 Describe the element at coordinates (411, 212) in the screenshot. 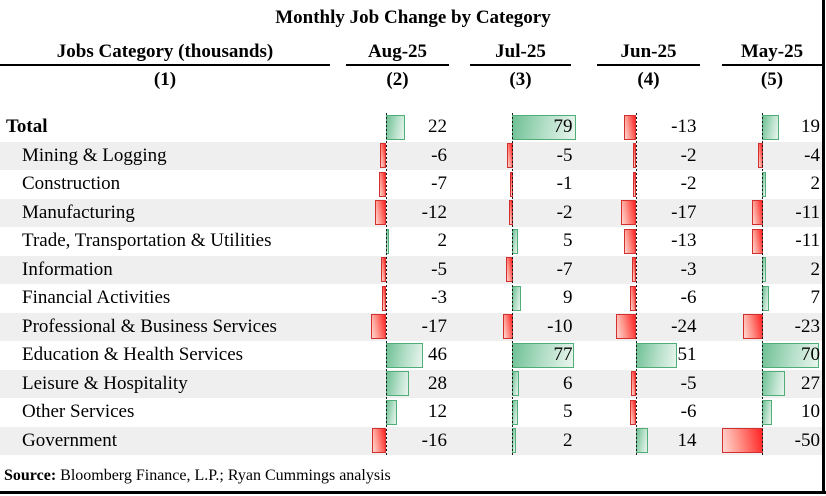

I see `table-row: Manufacturing -12 -2 -17 -11` at that location.